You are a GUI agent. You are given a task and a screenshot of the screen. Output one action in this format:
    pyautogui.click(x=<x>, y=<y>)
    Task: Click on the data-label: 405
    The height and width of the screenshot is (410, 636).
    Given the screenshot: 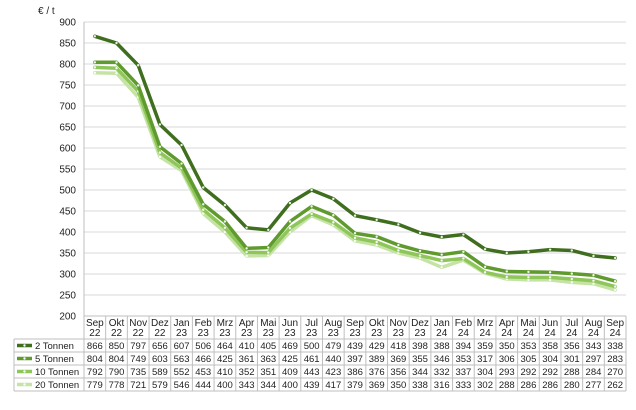 What is the action you would take?
    pyautogui.click(x=268, y=346)
    